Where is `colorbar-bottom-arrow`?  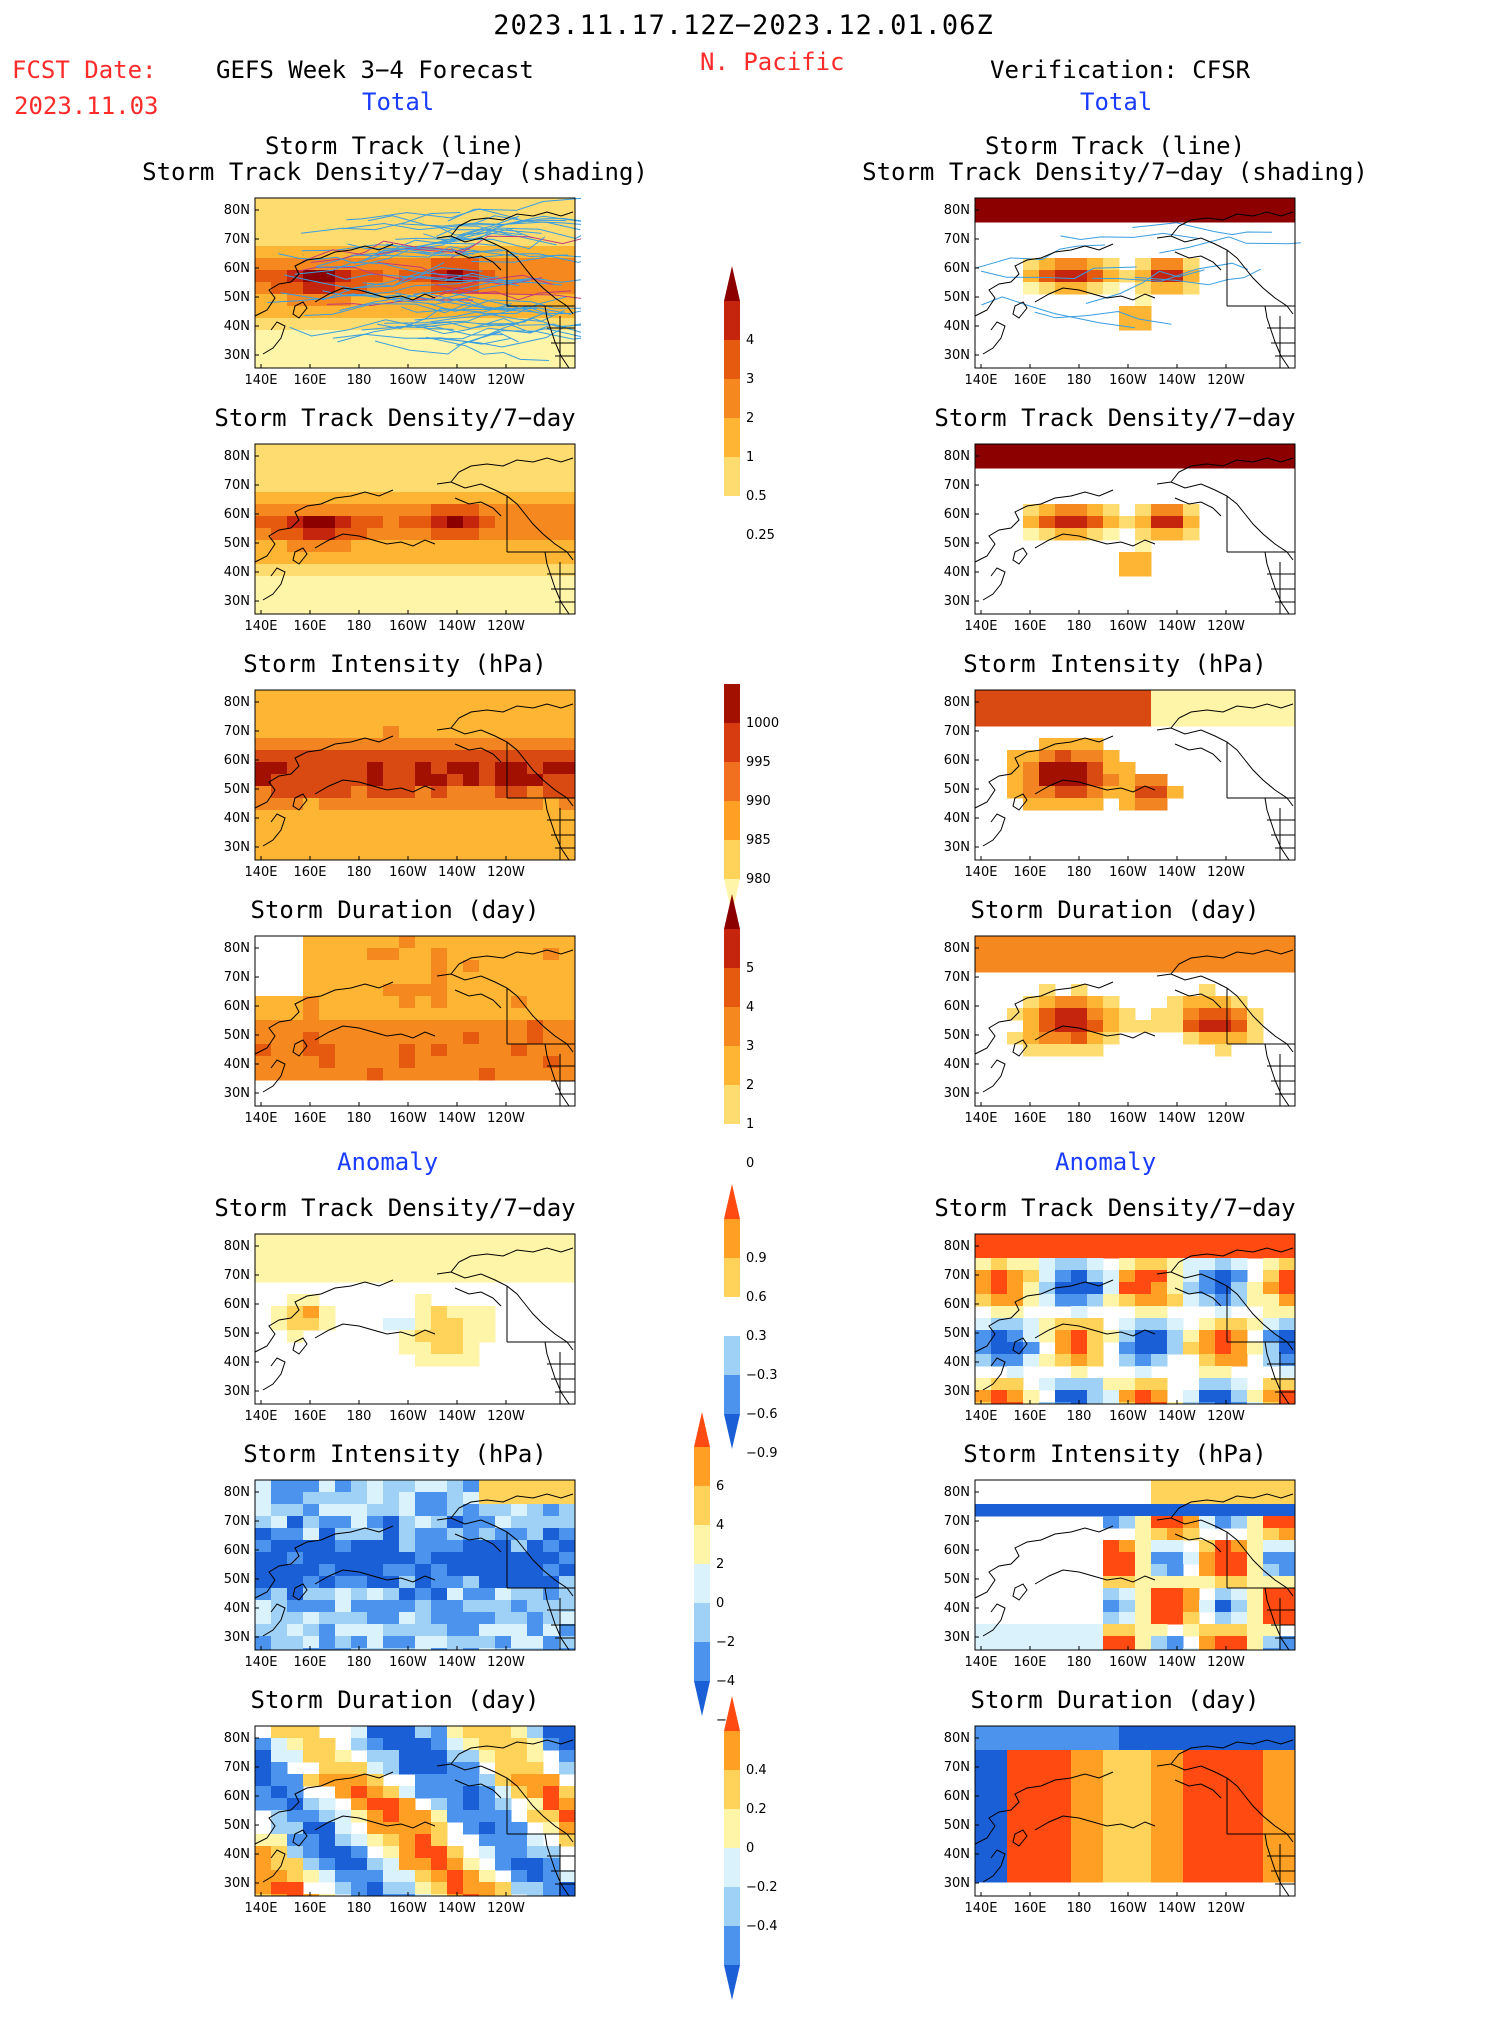
colorbar-bottom-arrow is located at coordinates (732, 1431).